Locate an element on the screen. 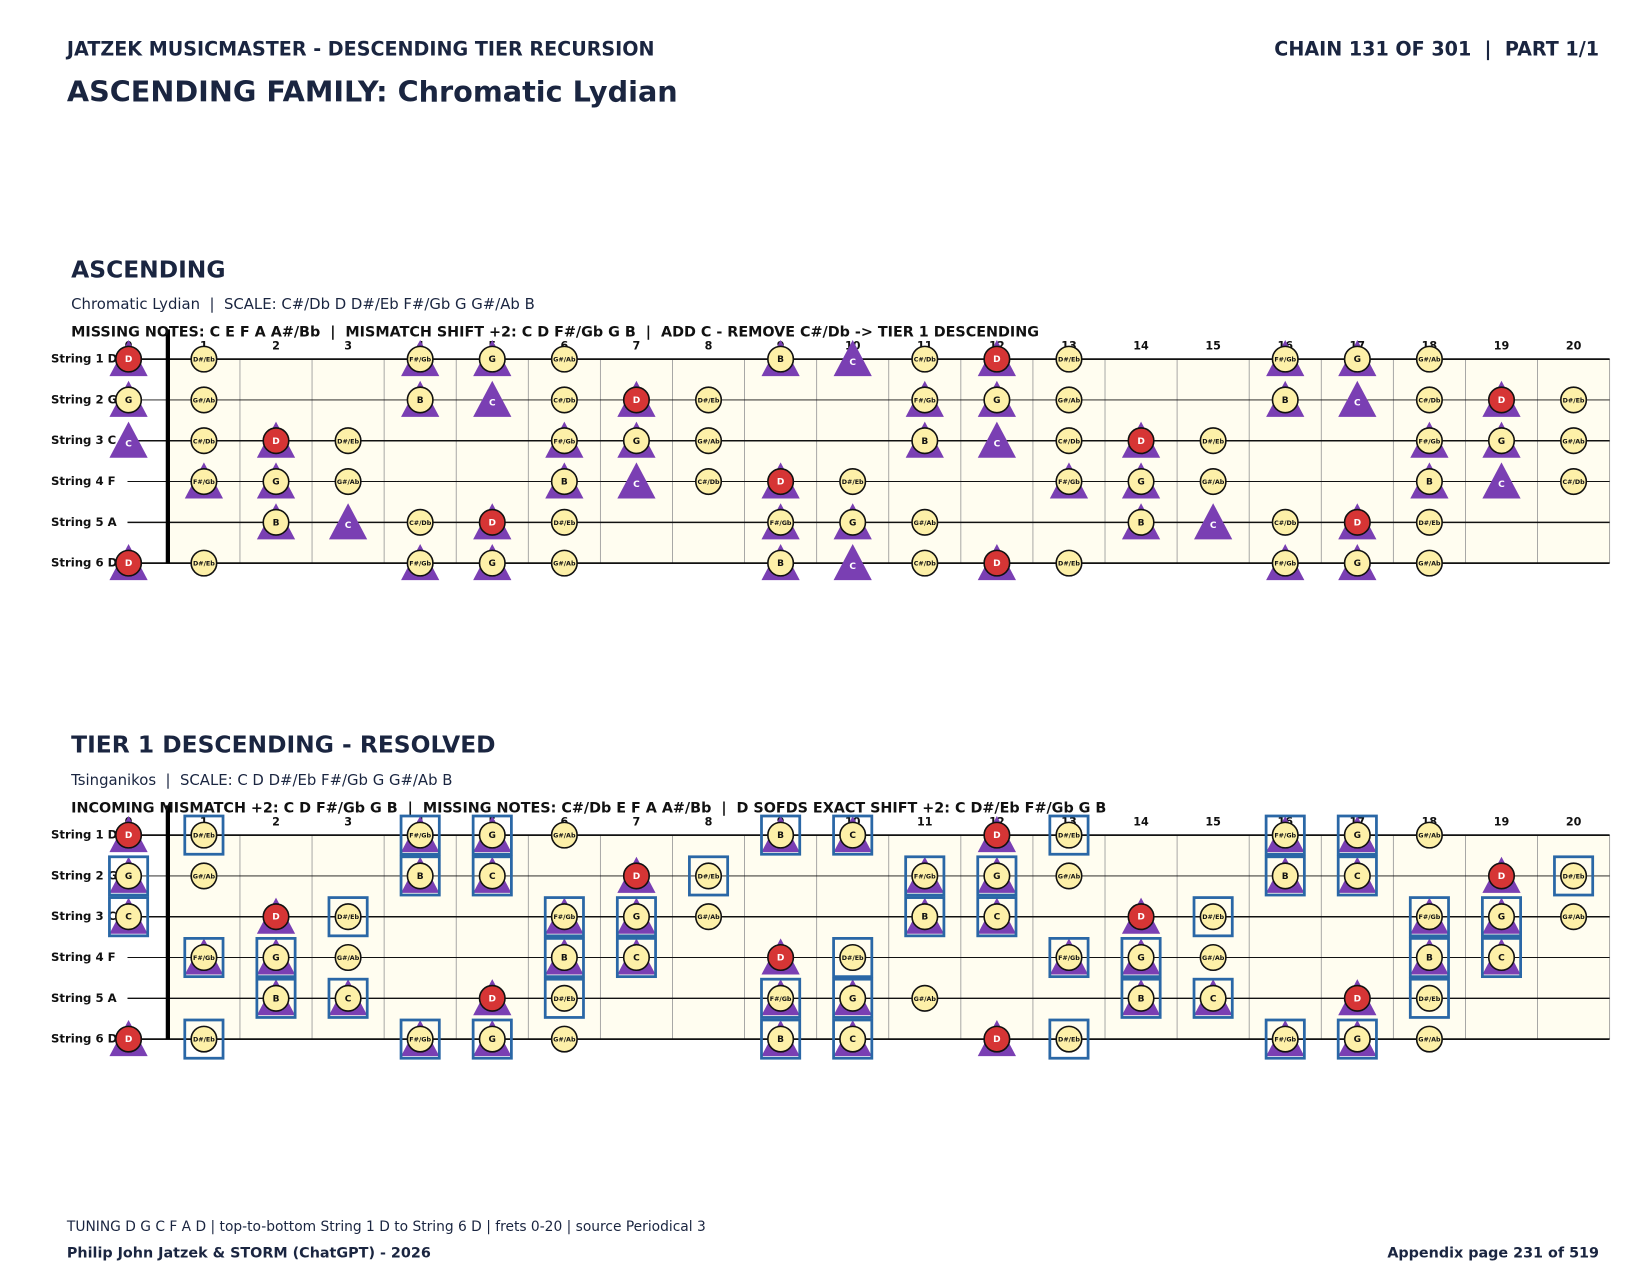  header-right: CHAIN 131 OF 301 | PART 1/1 is located at coordinates (1436, 48).